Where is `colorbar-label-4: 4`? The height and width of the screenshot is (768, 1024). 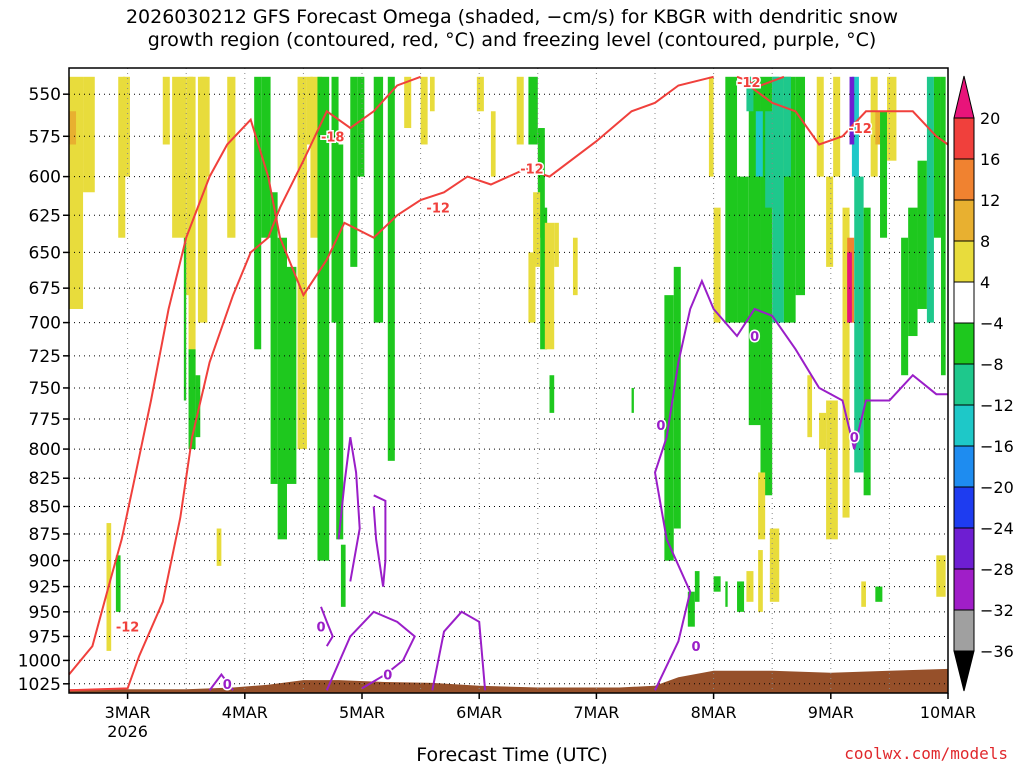 colorbar-label-4: 4 is located at coordinates (985, 282).